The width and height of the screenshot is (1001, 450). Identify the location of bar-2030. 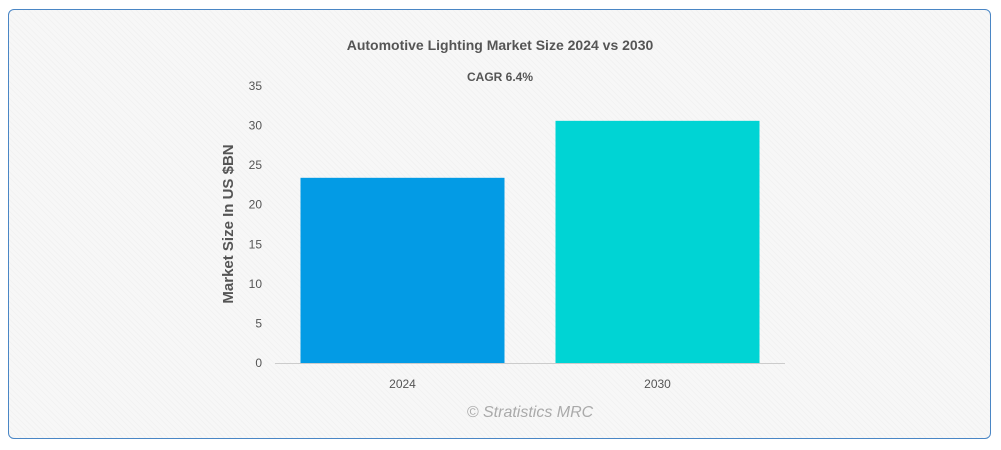
(657, 241).